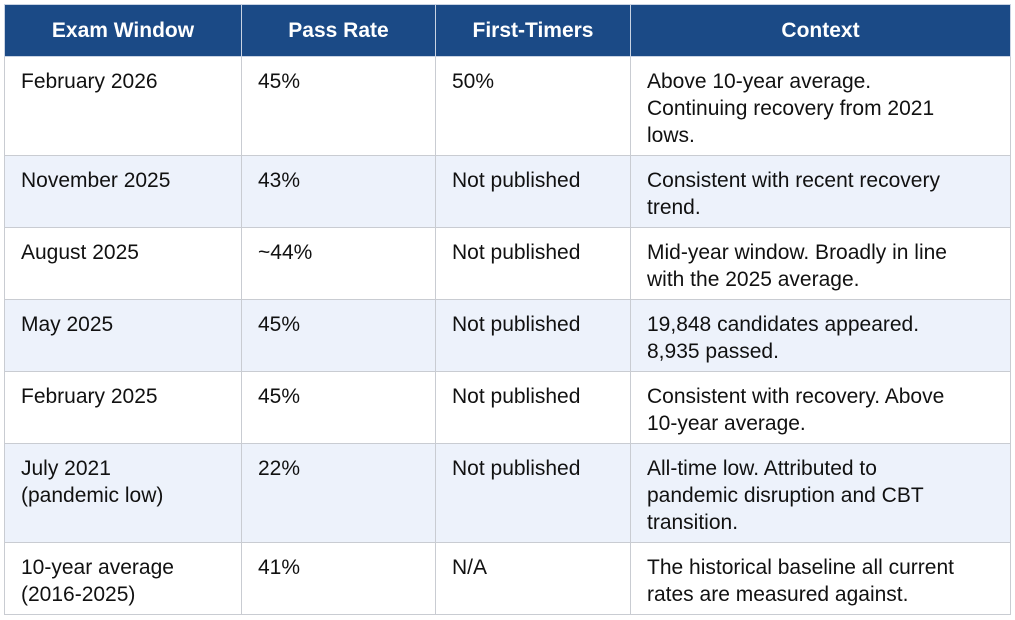 The width and height of the screenshot is (1015, 620). What do you see at coordinates (726, 423) in the screenshot?
I see `cell-text: 10-year average.` at bounding box center [726, 423].